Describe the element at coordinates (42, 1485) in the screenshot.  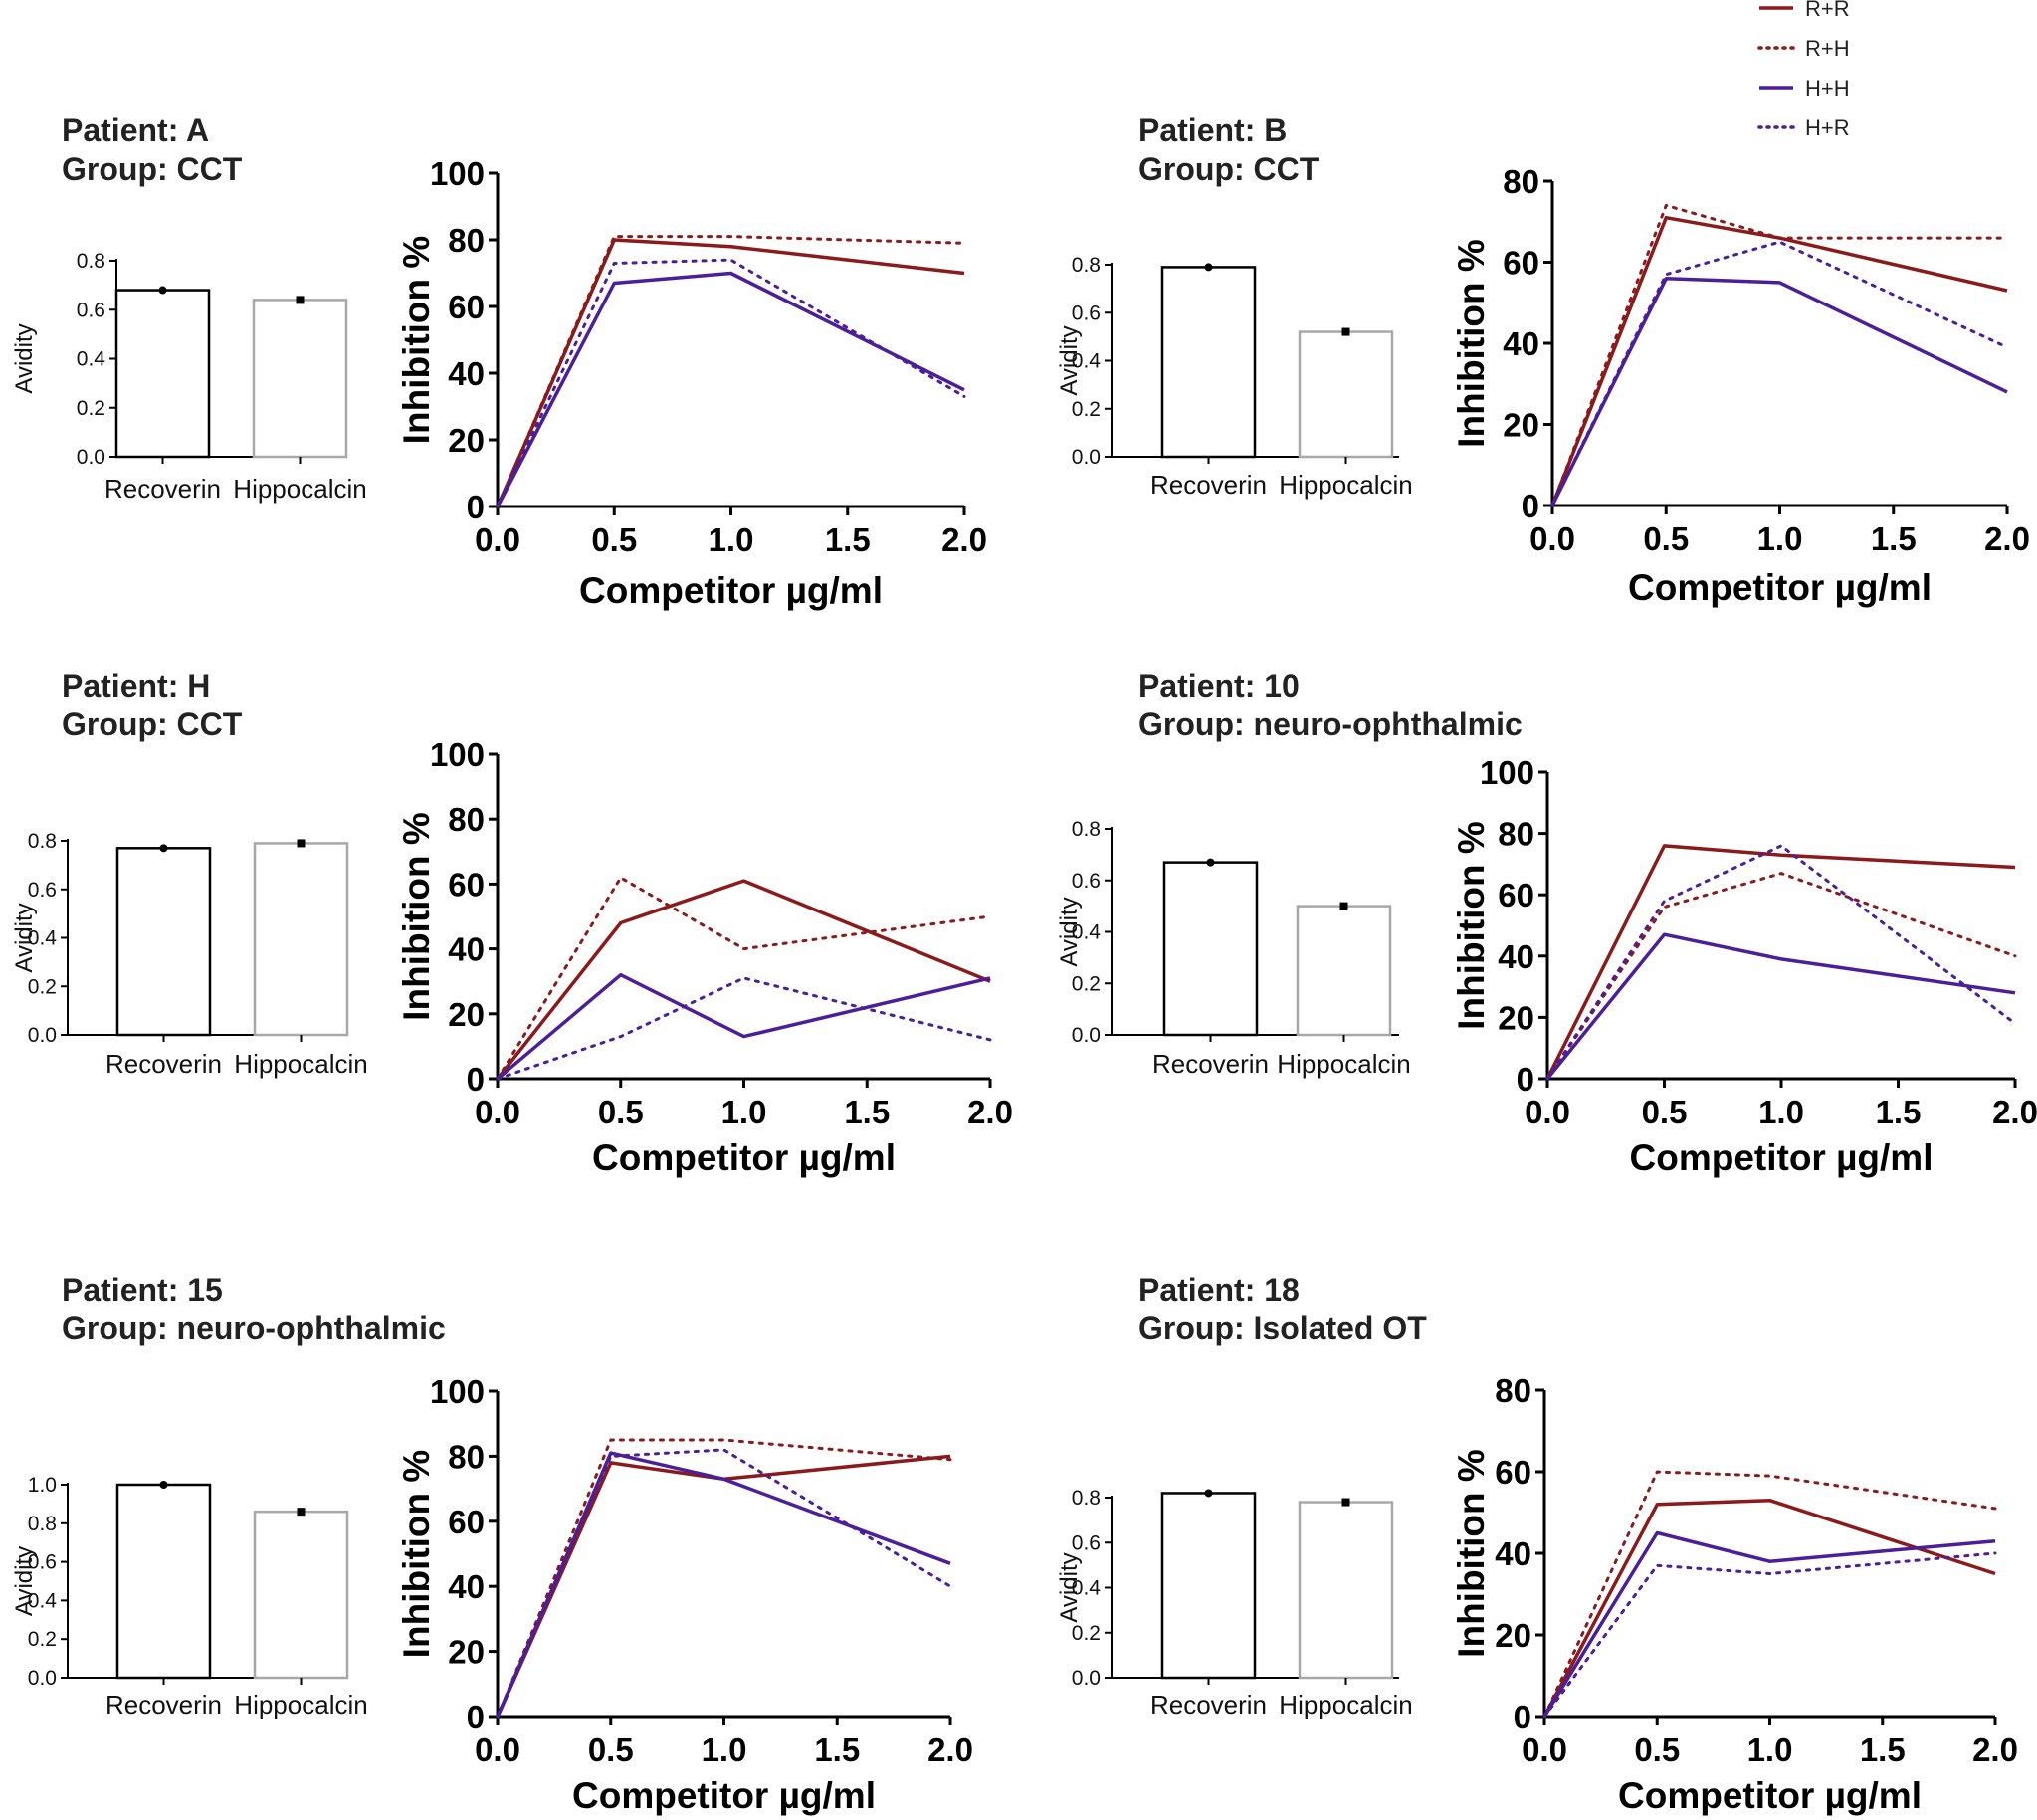
I see `avidity-y-tick-label: 1.0` at that location.